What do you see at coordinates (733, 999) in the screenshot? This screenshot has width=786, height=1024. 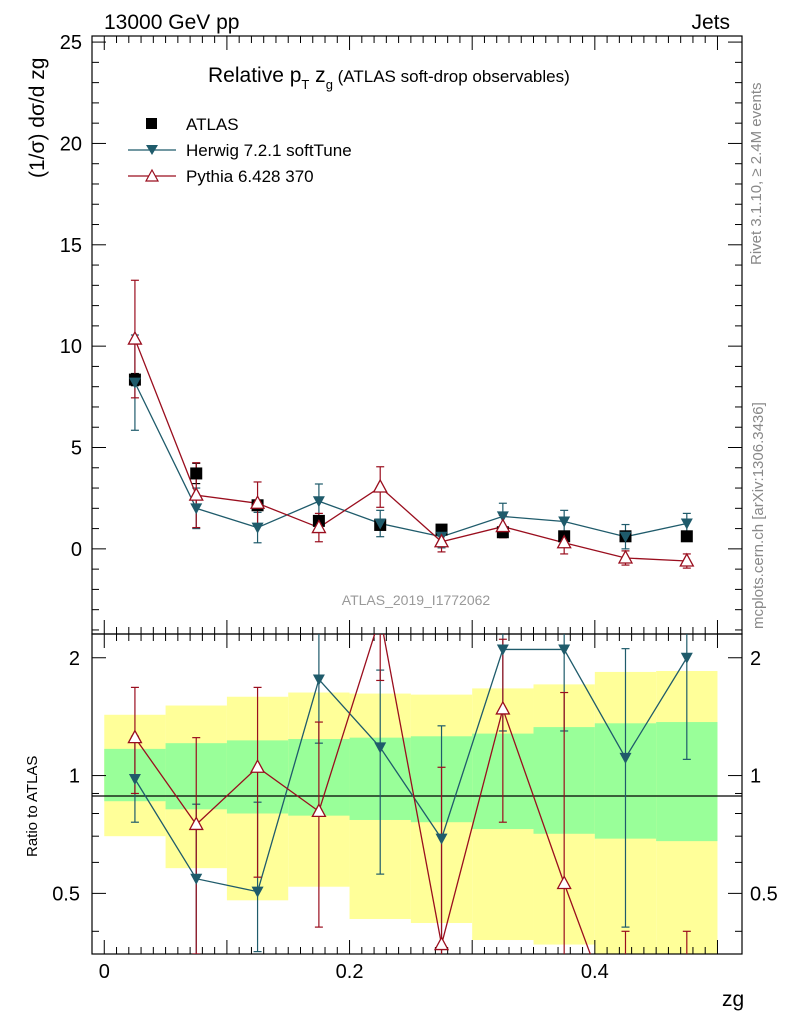 I see `x-axis-title: zg` at bounding box center [733, 999].